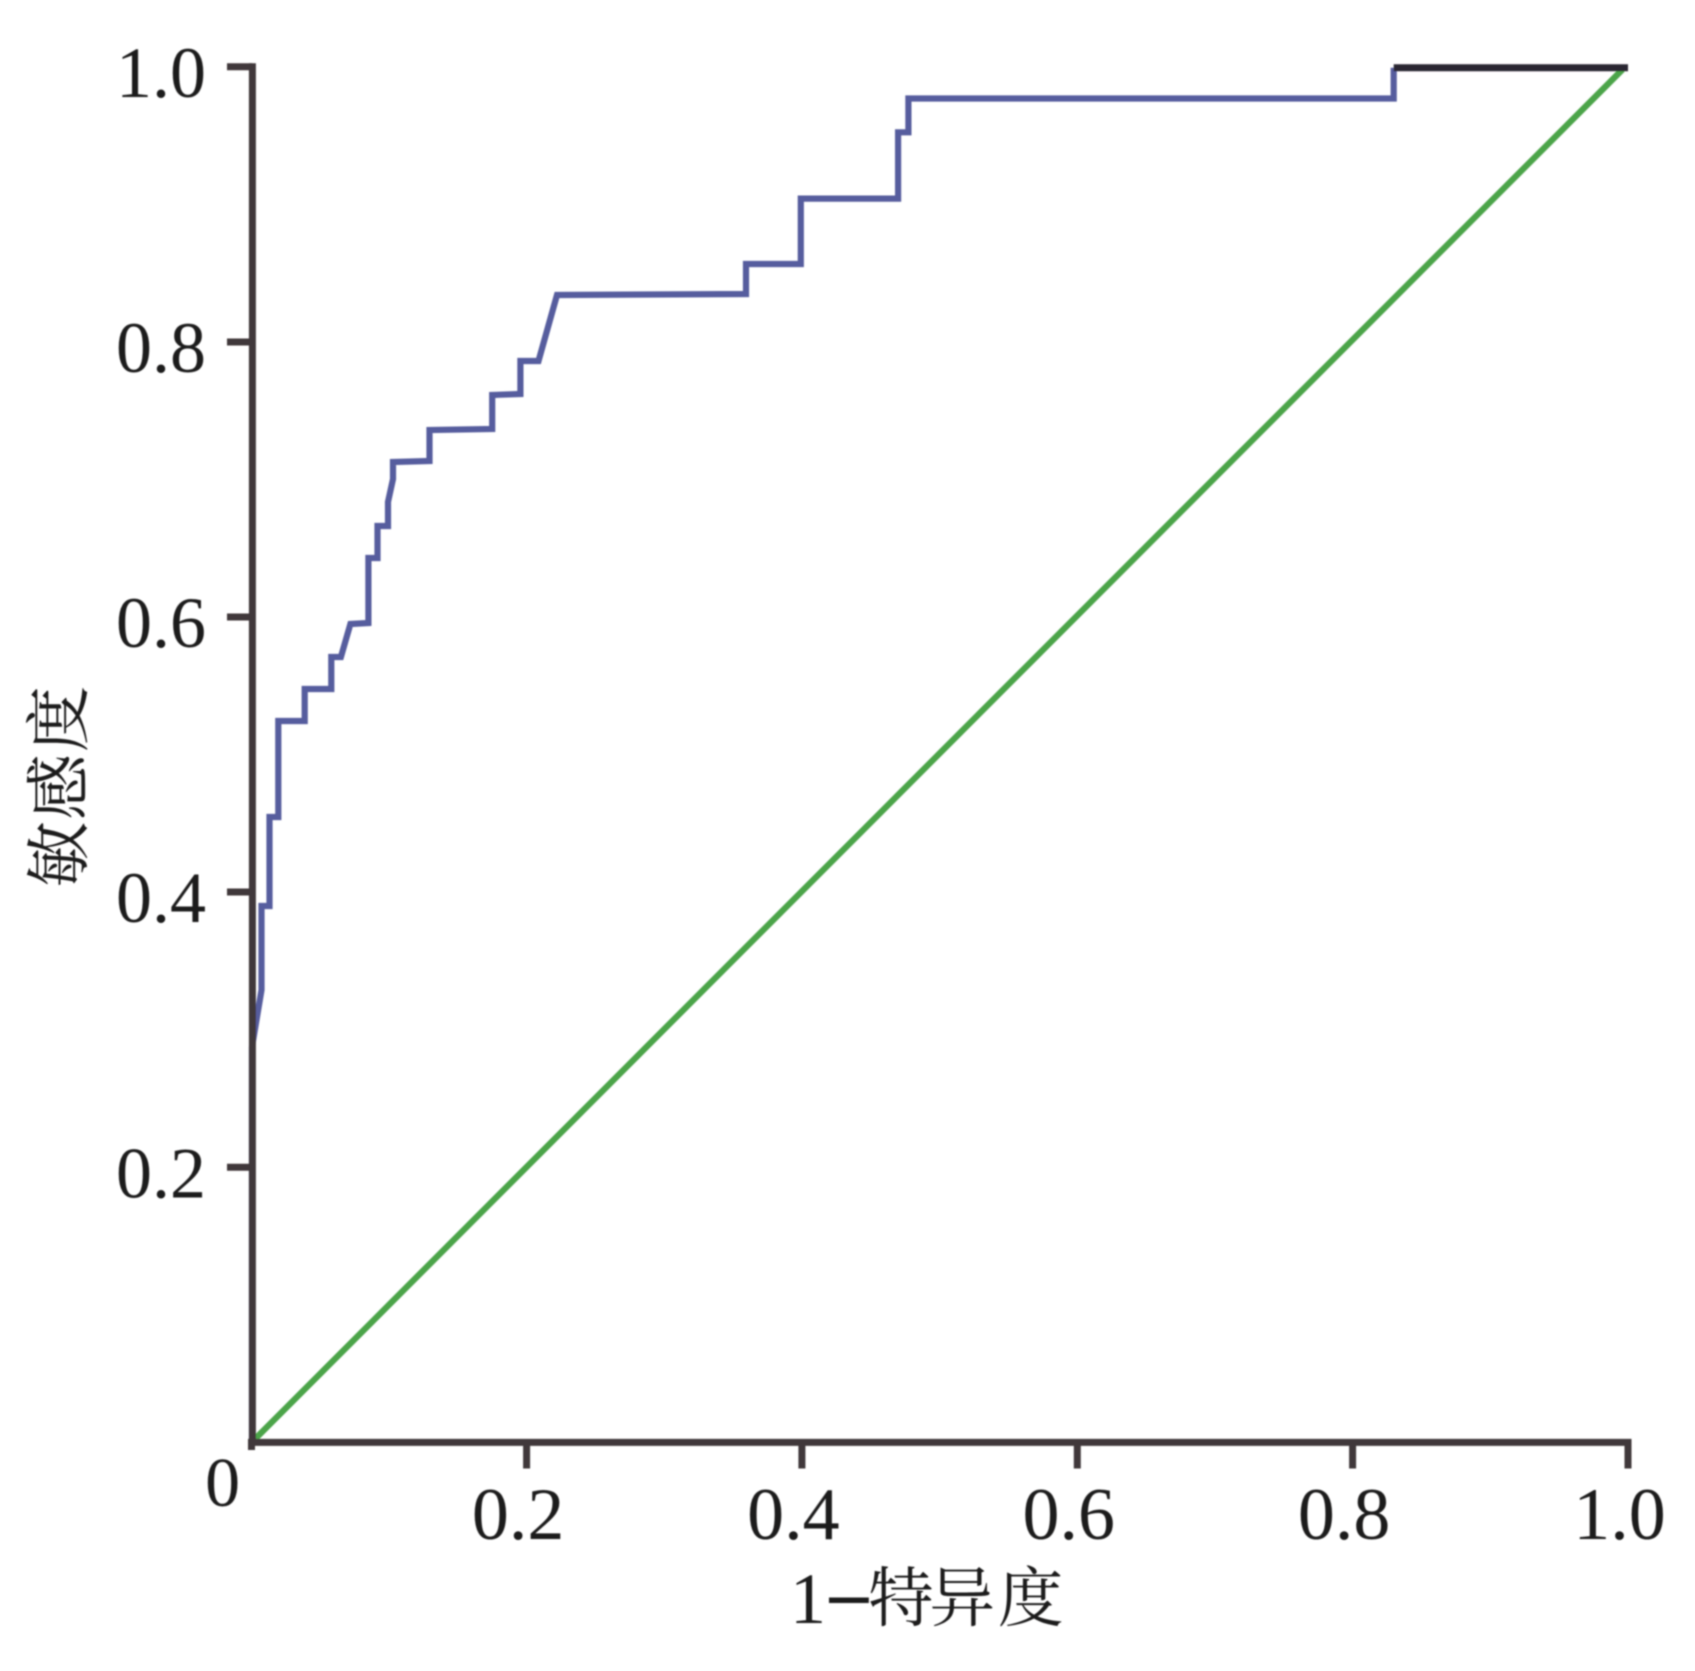  What do you see at coordinates (808, 1599) in the screenshot?
I see `svg-text: 1` at bounding box center [808, 1599].